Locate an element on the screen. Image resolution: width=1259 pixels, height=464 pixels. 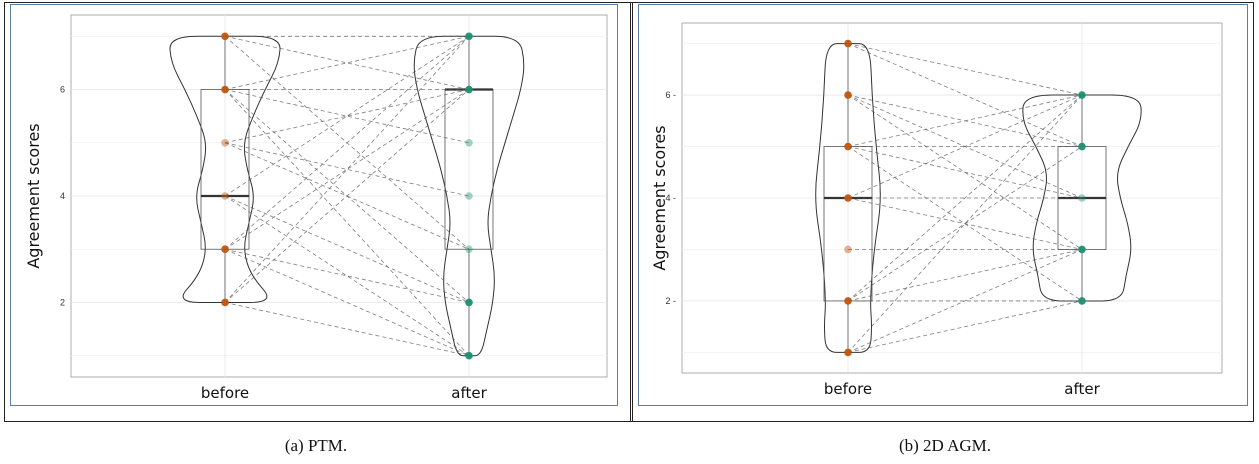
y-tick-label: 6 - is located at coordinates (670, 95).